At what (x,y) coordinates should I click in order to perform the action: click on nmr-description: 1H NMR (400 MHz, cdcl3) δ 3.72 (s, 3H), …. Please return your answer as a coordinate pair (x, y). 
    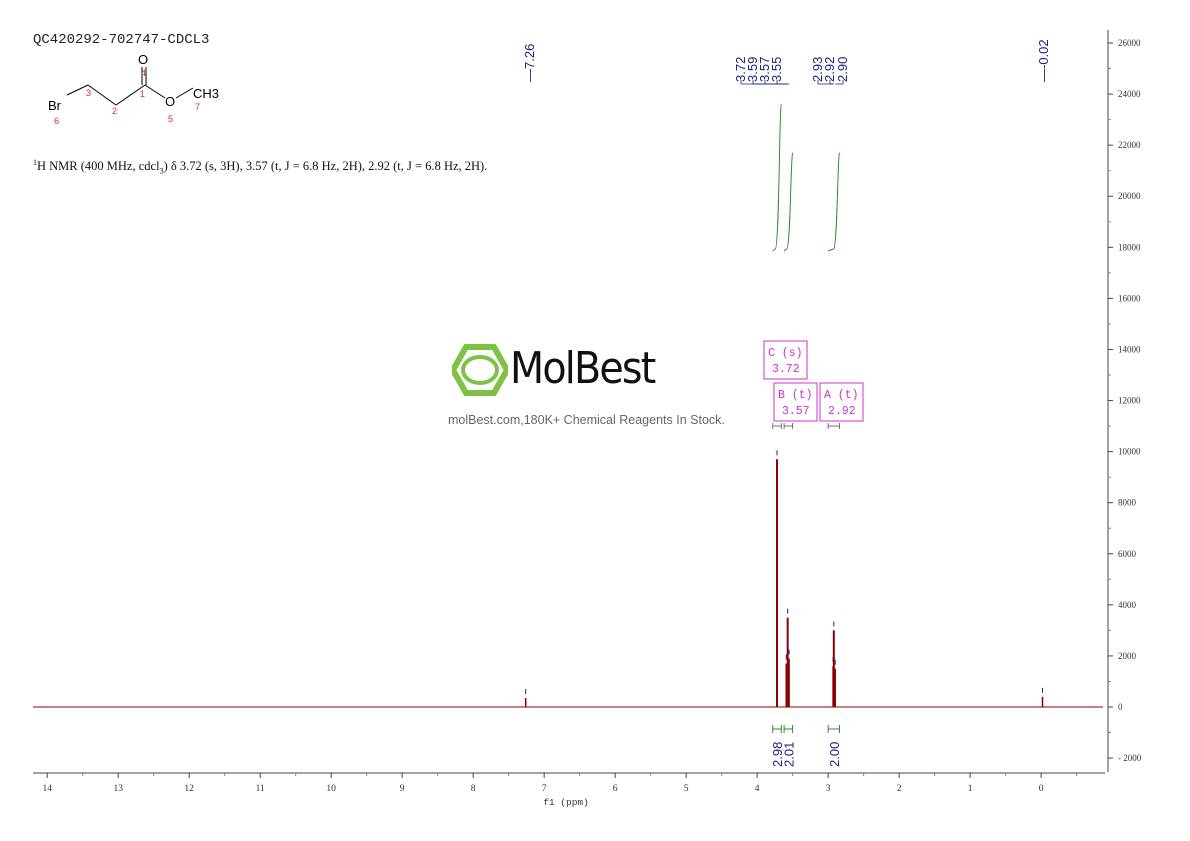
    Looking at the image, I should click on (260, 167).